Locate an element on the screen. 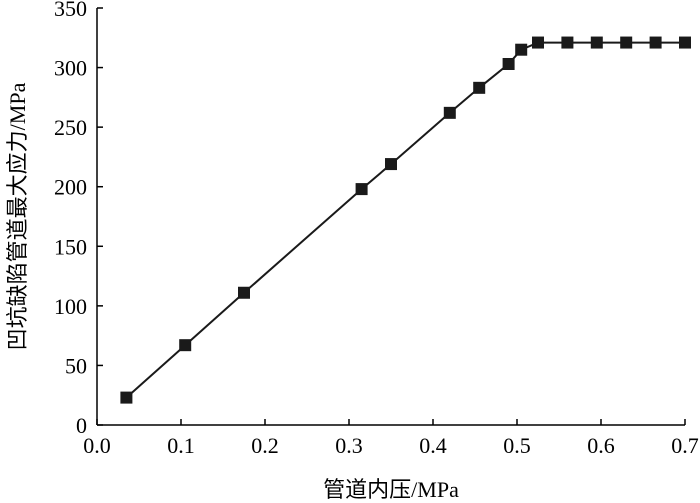  x-tick-label: 0.4 is located at coordinates (433, 445).